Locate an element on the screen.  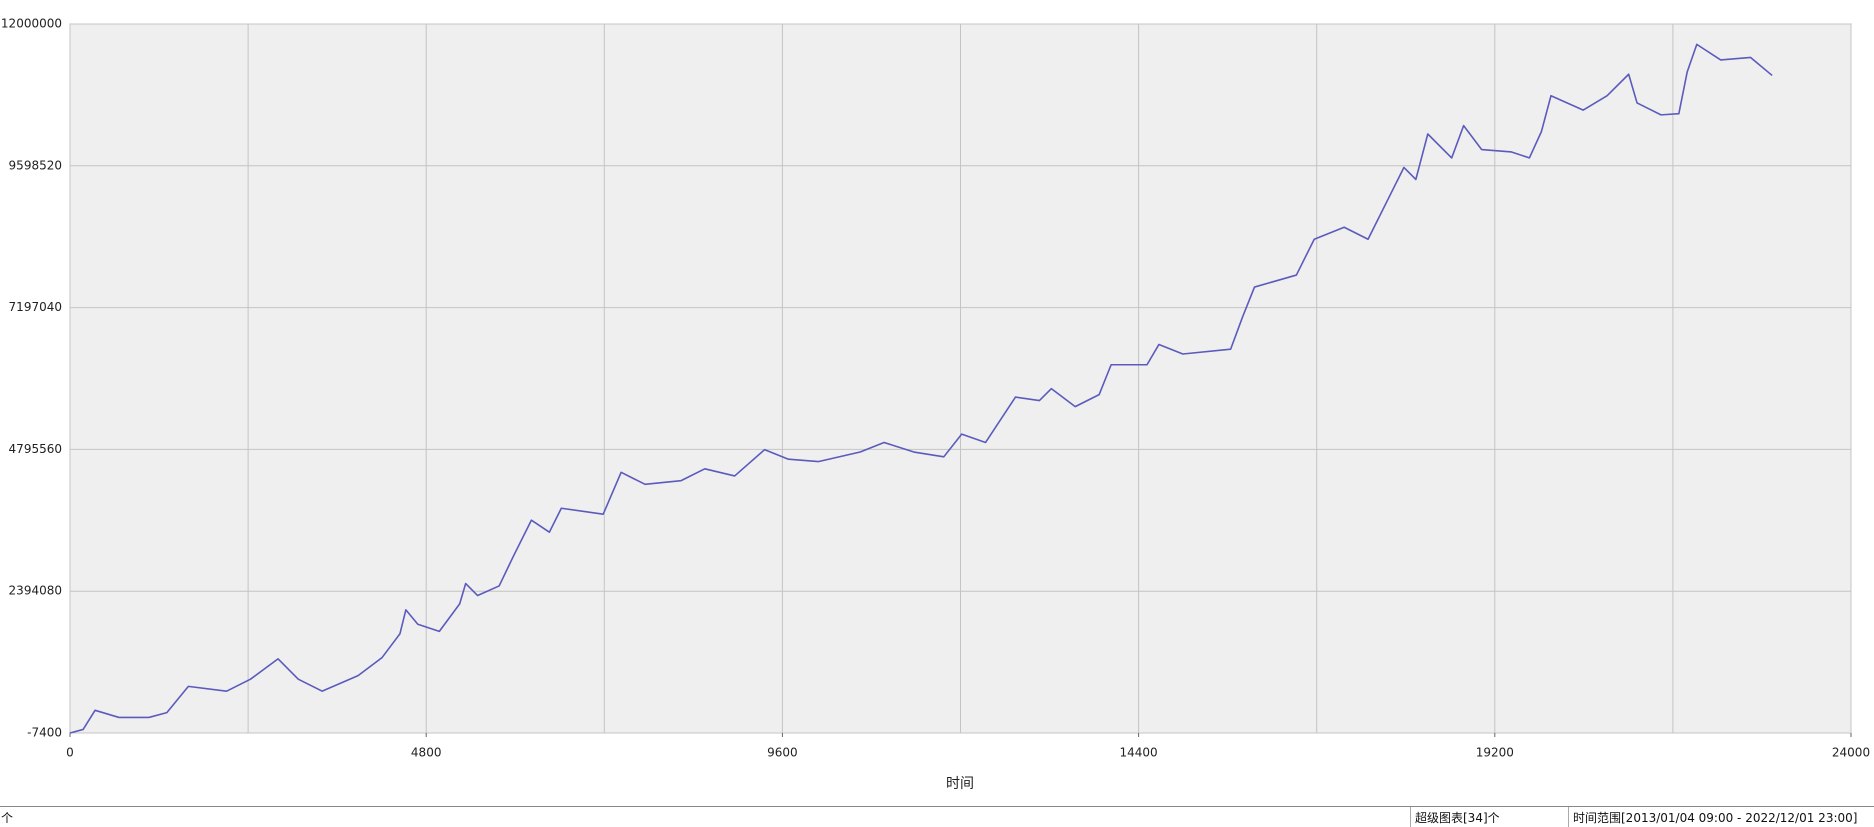
y-tick-label: 2394080 is located at coordinates (35, 591).